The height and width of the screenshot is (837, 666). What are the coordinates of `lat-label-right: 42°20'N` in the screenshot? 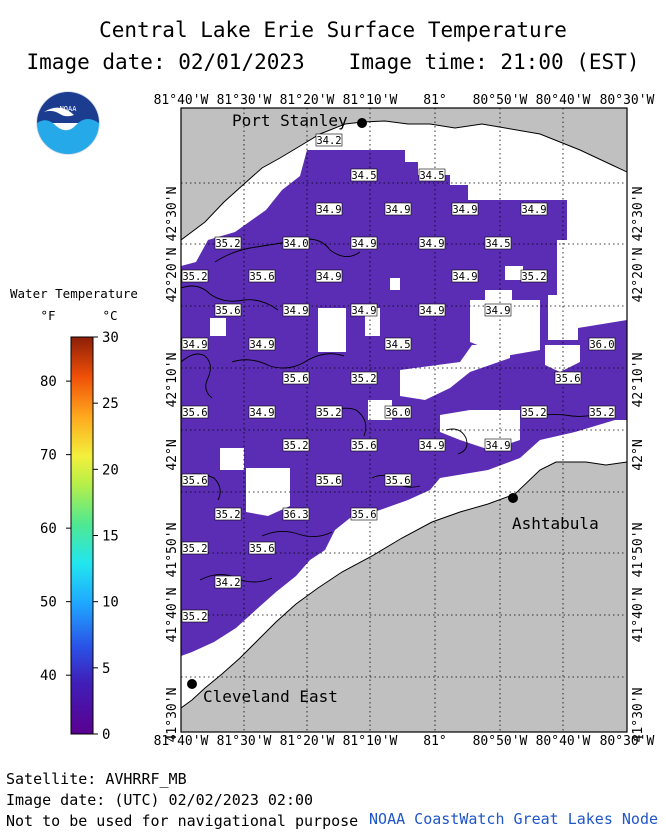 It's located at (638, 275).